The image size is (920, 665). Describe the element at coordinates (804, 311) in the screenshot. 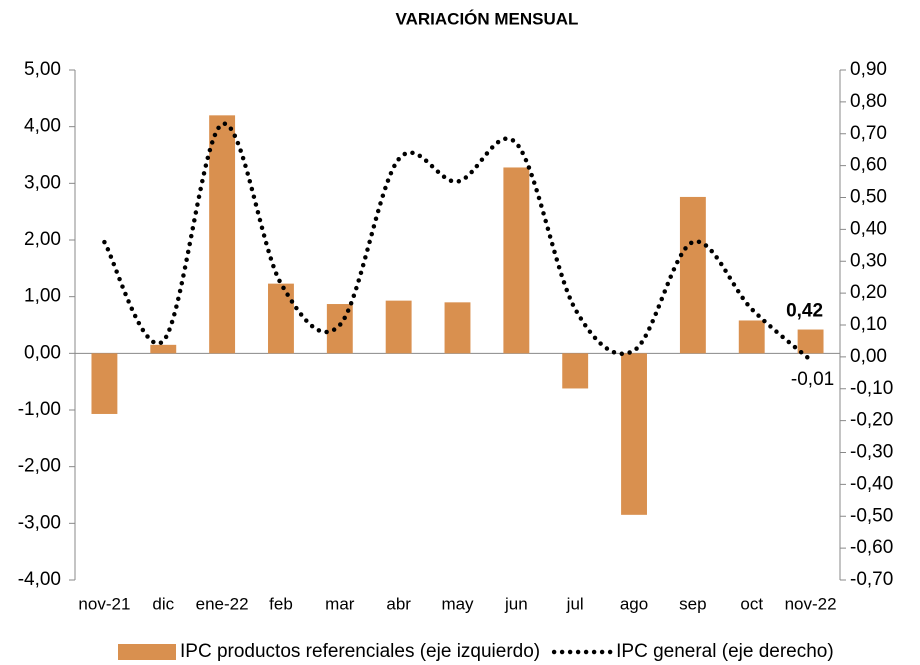

I see `bar-value-label: 0,42` at that location.